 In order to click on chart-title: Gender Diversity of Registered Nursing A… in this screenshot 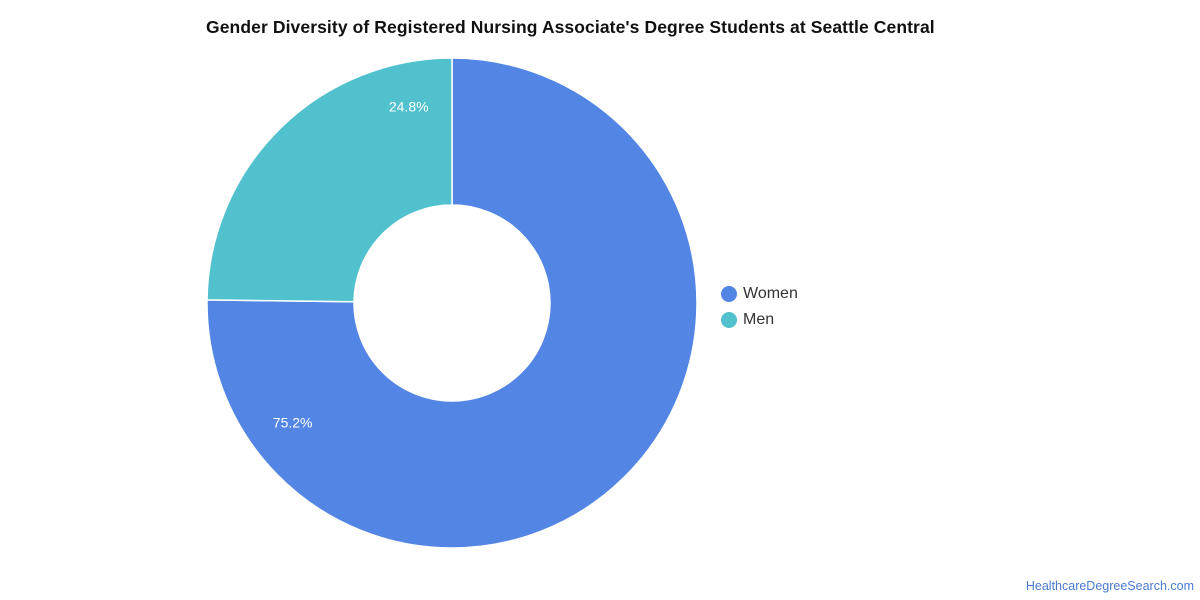, I will do `click(570, 27)`.